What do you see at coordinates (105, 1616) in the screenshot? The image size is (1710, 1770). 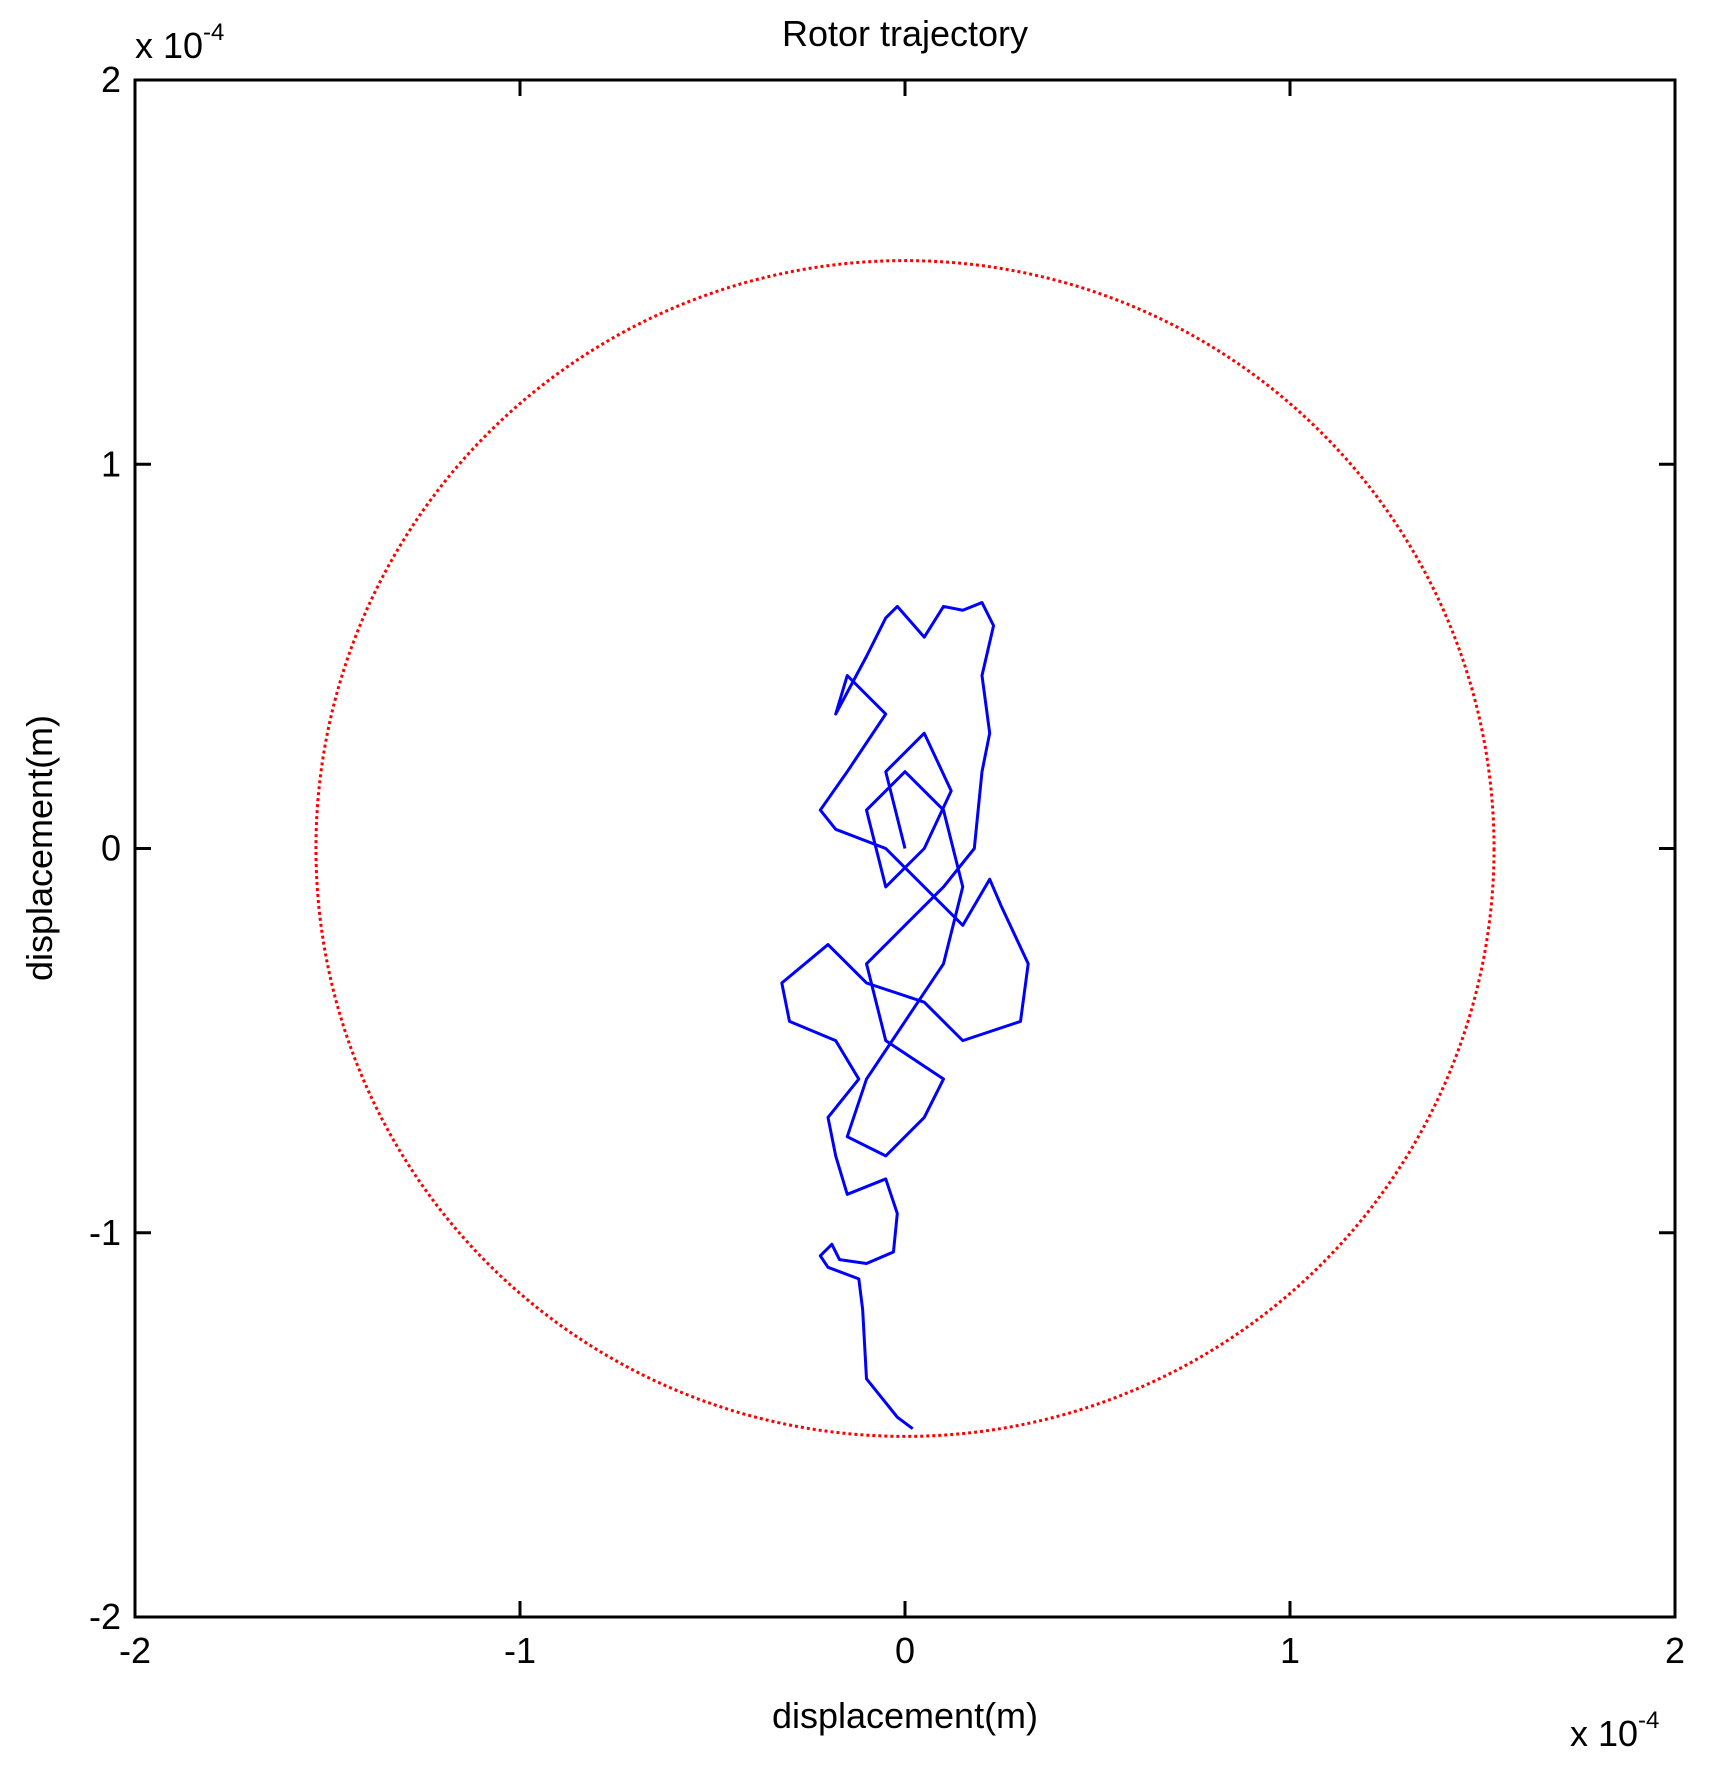 I see `y-tick-label: -2` at bounding box center [105, 1616].